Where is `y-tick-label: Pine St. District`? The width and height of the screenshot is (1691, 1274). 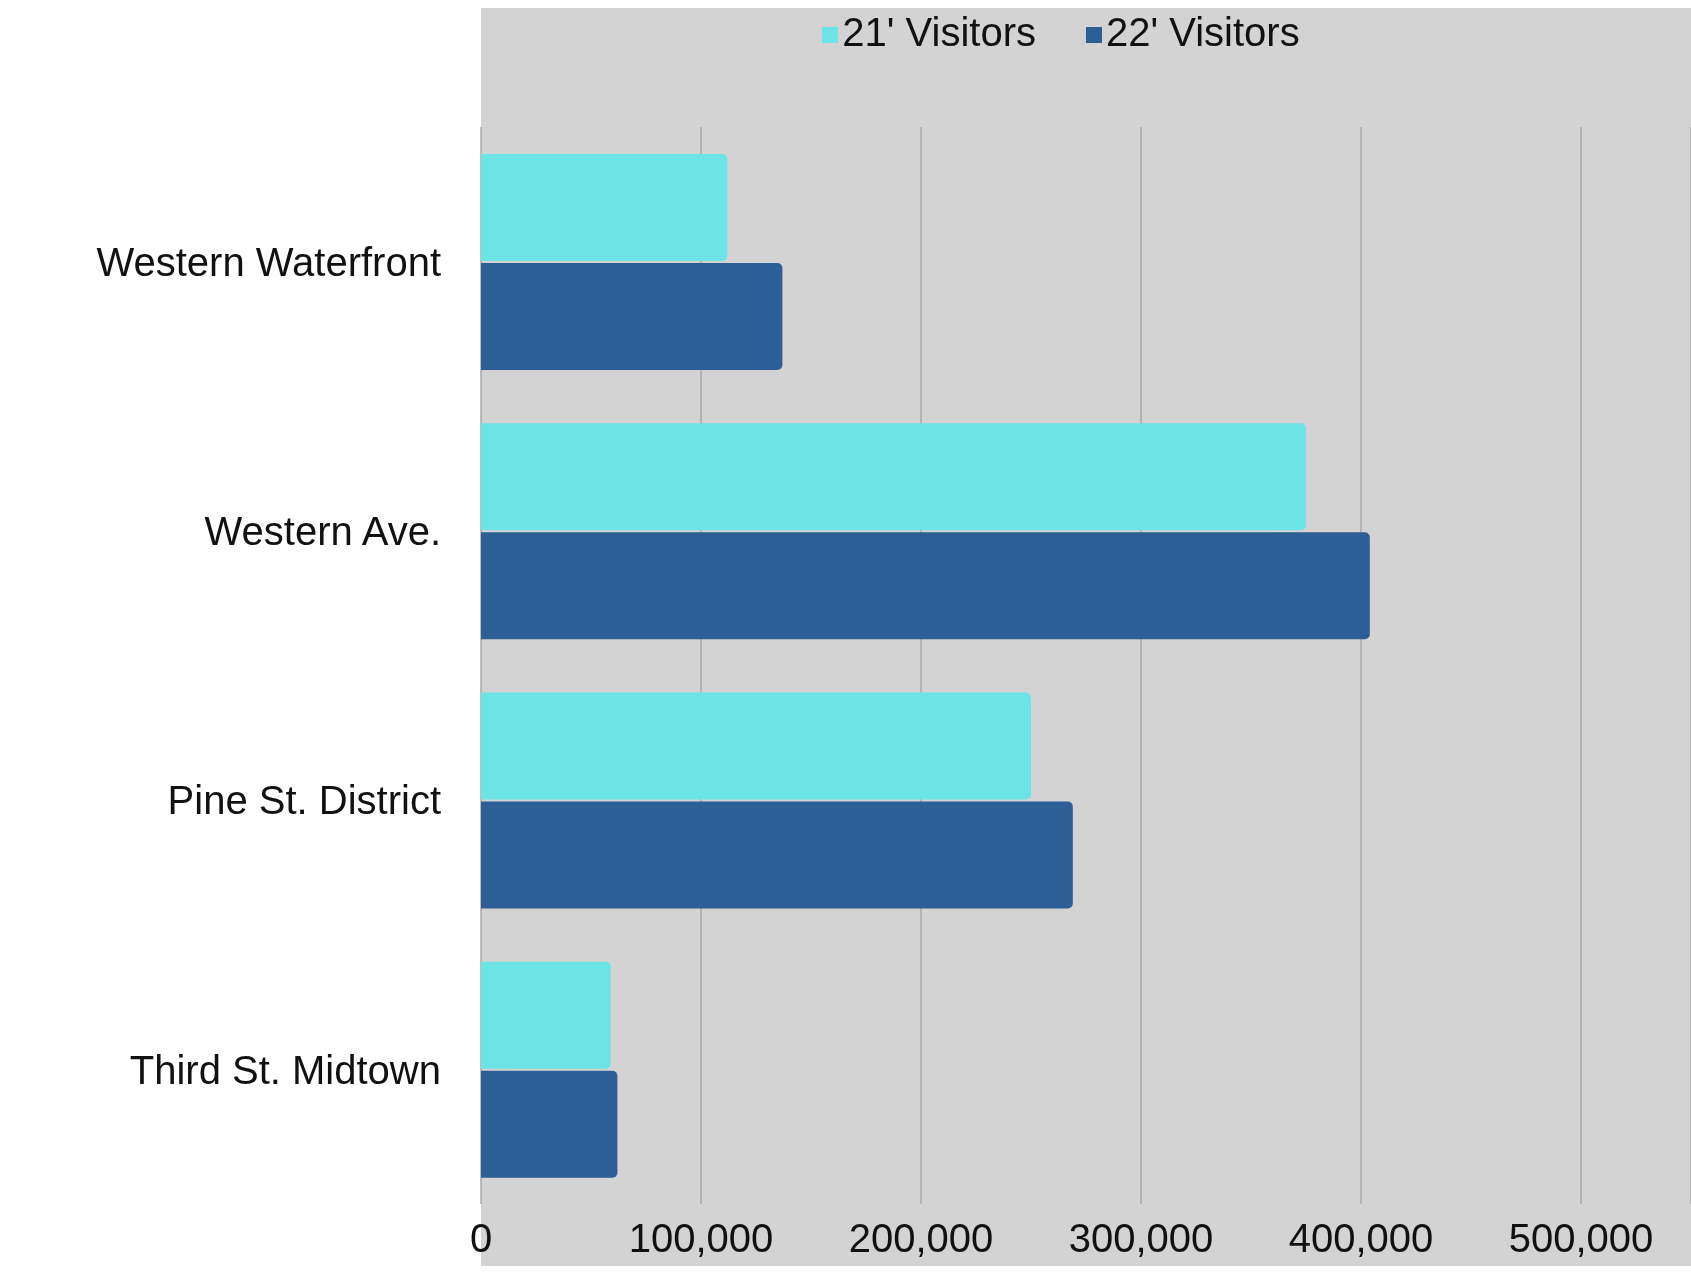 y-tick-label: Pine St. District is located at coordinates (304, 800).